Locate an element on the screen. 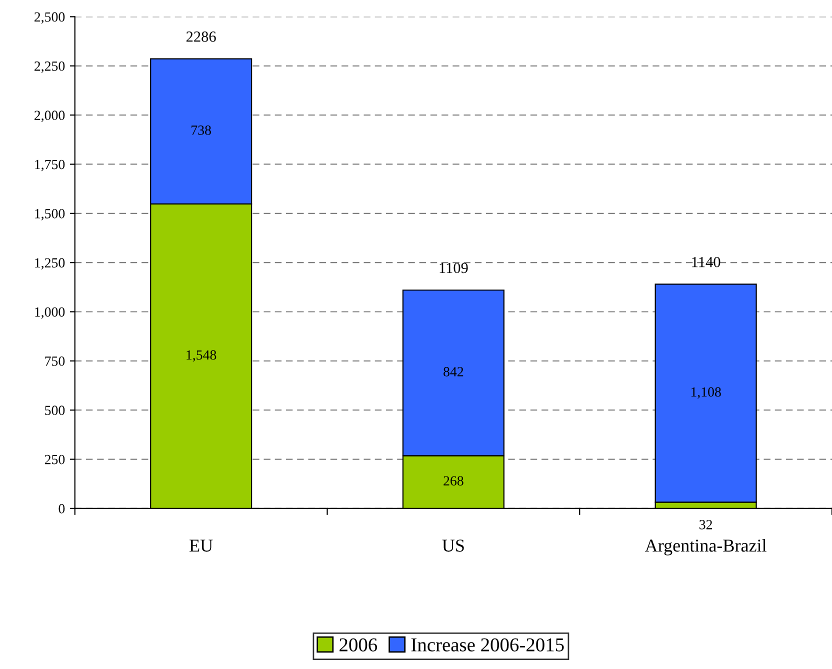  data-label: 842 is located at coordinates (454, 371).